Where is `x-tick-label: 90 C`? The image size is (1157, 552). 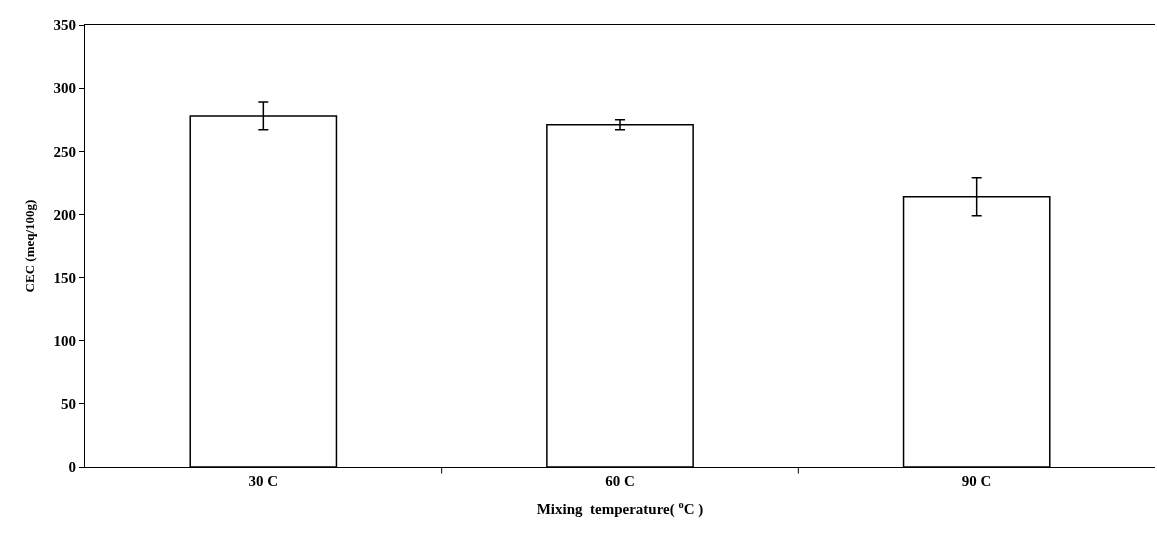
x-tick-label: 90 C is located at coordinates (976, 481).